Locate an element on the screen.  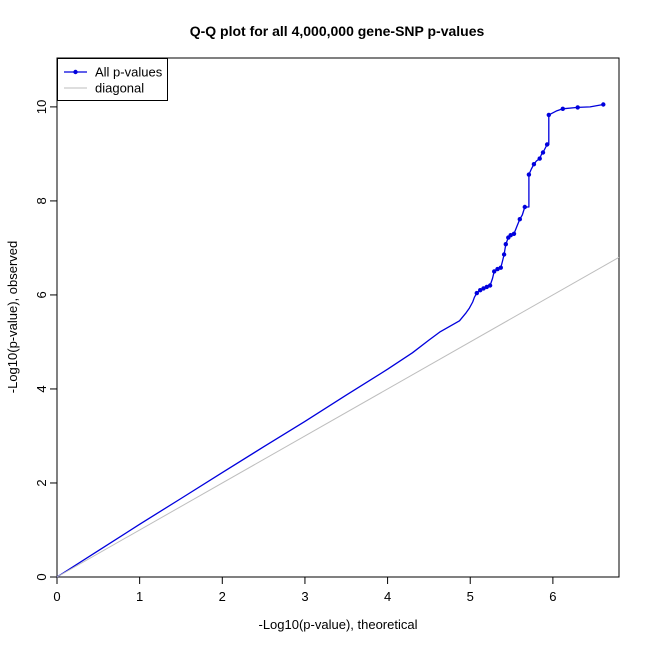
x-tick-label: 2 is located at coordinates (222, 596).